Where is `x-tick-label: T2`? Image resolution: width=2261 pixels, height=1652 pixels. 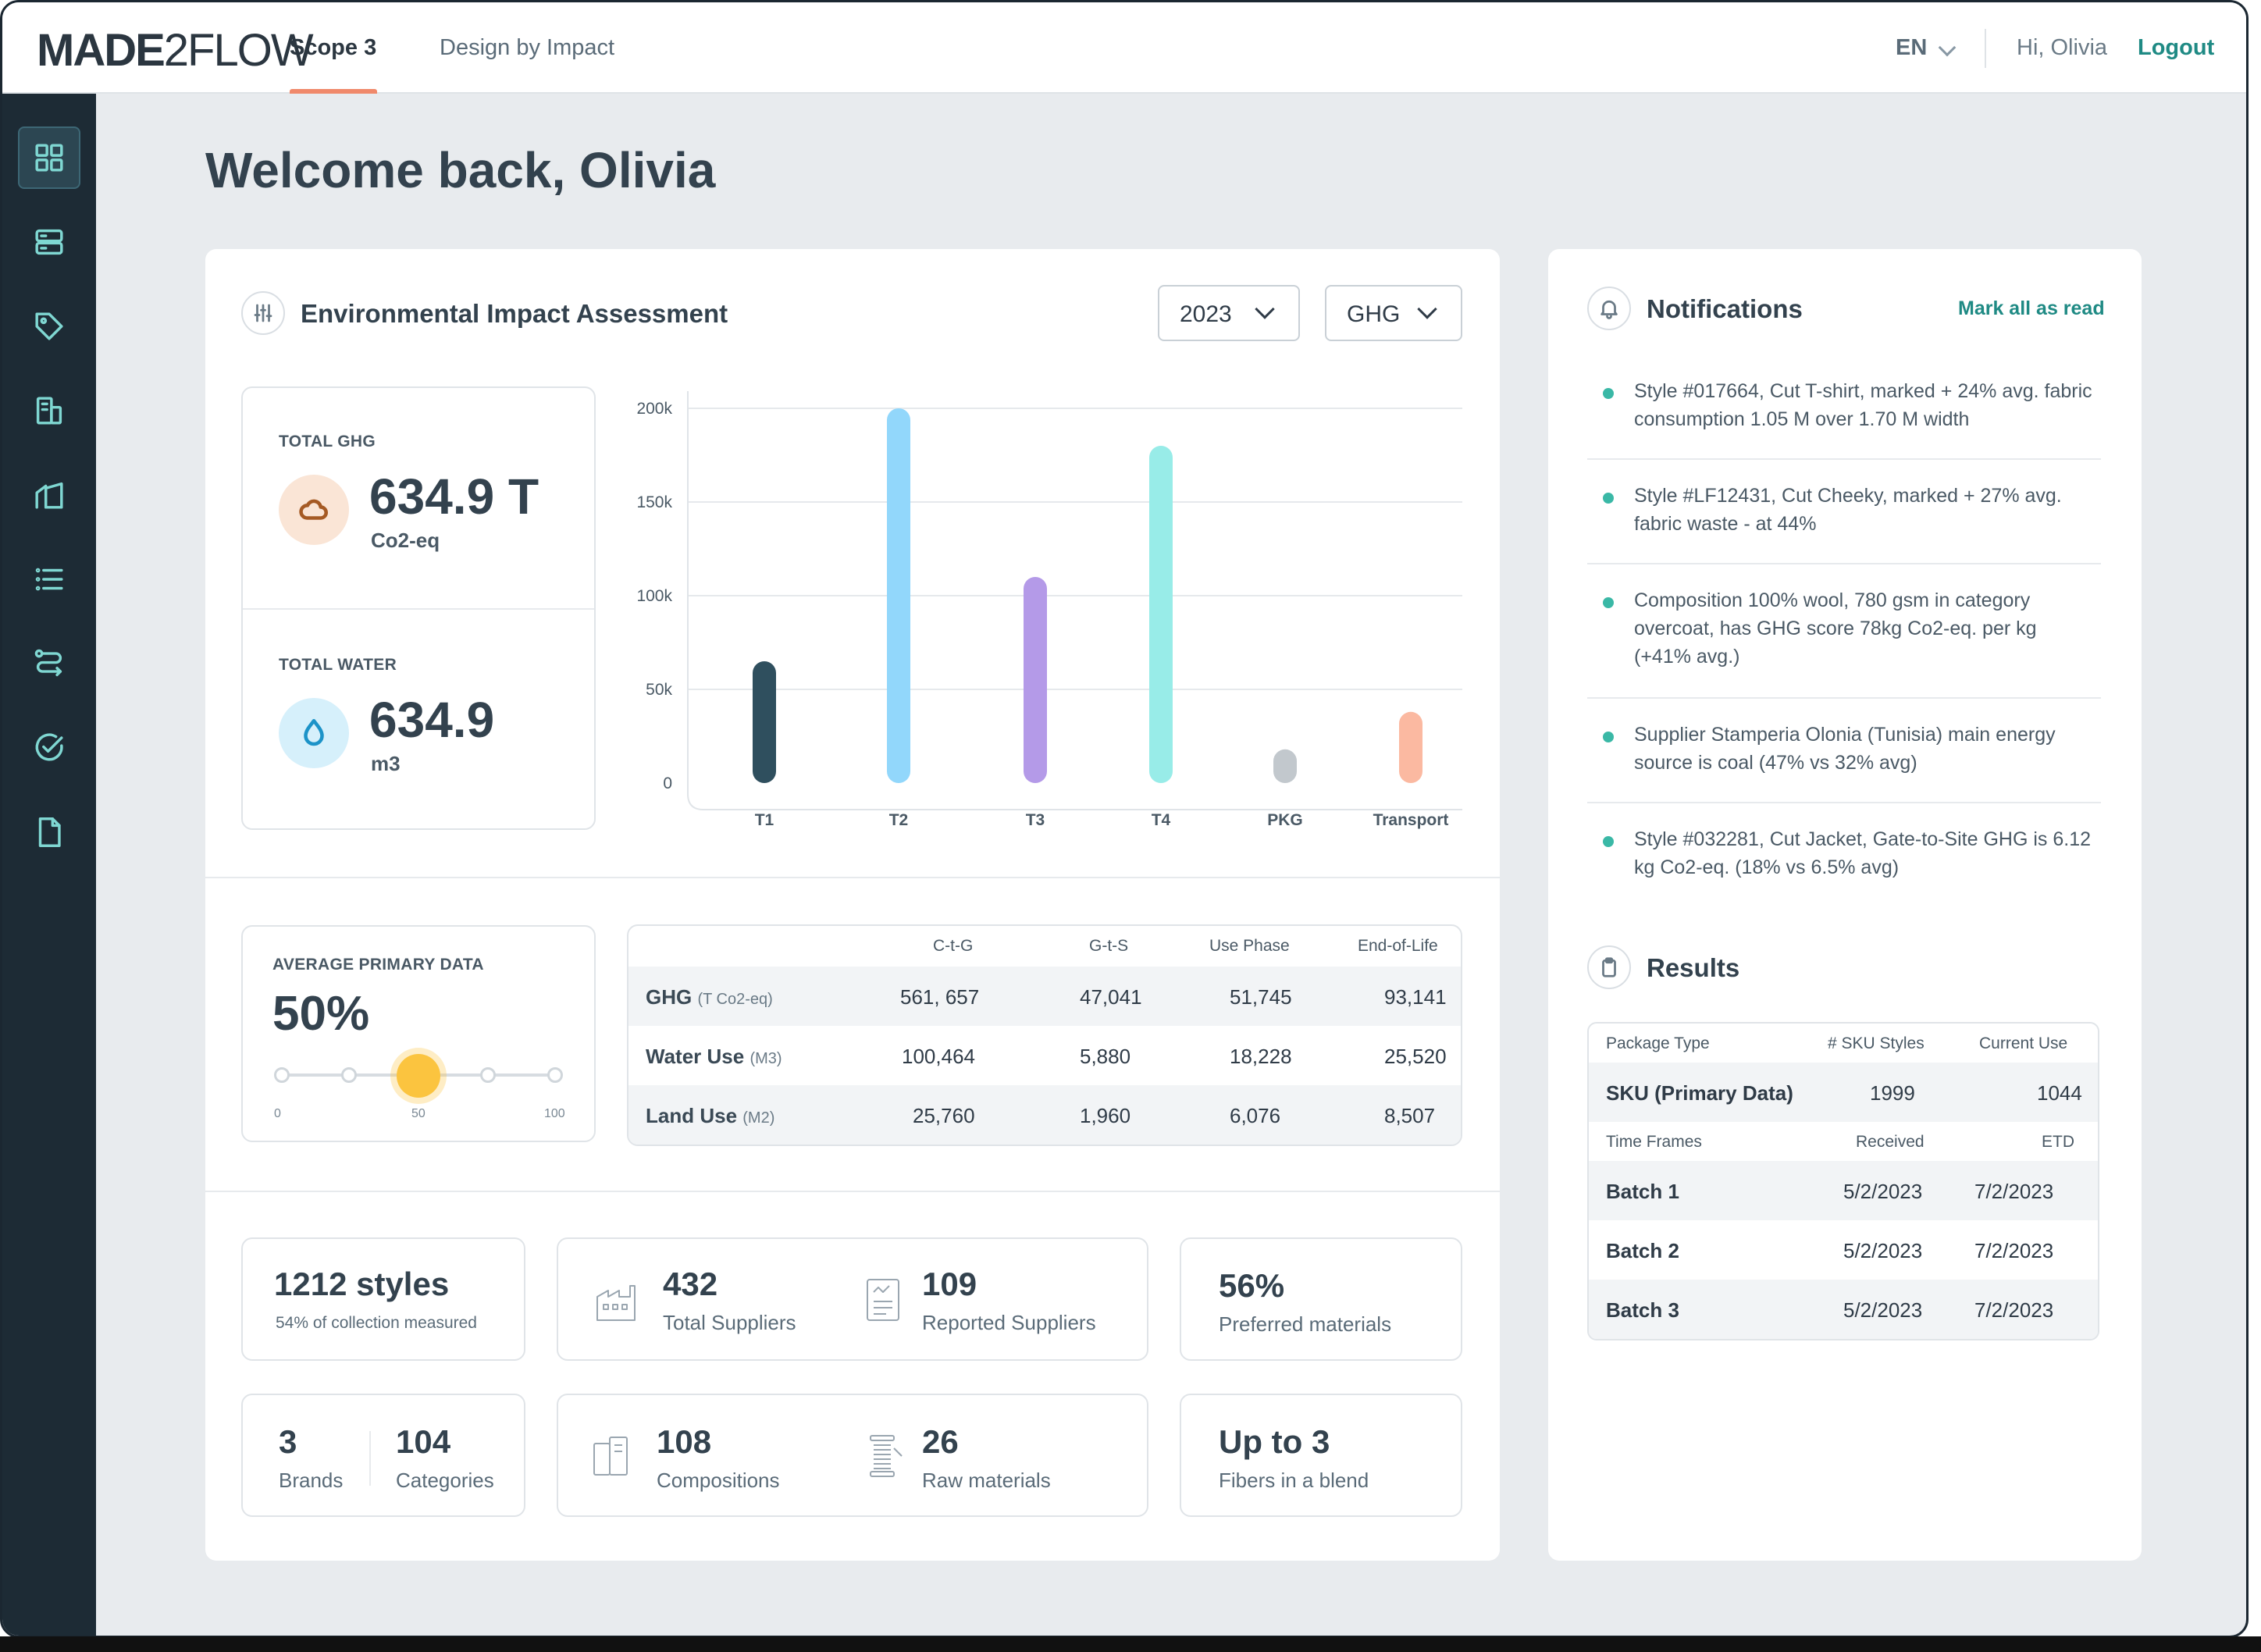
x-tick-label: T2 is located at coordinates (899, 820).